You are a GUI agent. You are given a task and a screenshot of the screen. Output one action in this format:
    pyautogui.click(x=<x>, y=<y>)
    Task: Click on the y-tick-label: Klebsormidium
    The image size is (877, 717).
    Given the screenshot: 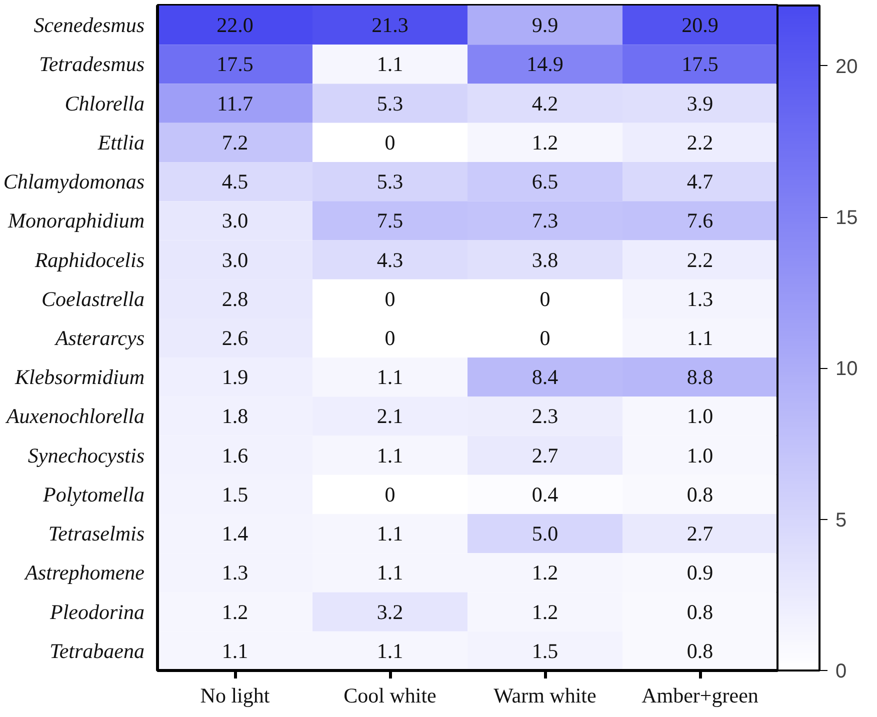 What is the action you would take?
    pyautogui.click(x=79, y=377)
    